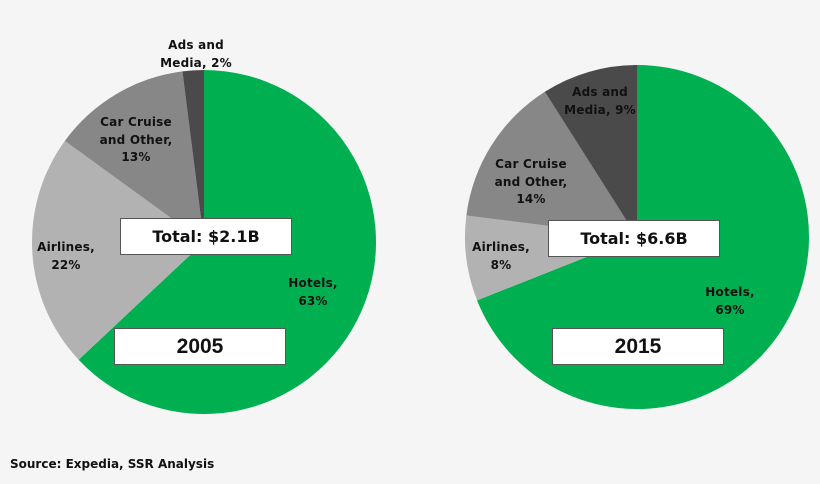 The image size is (820, 484). What do you see at coordinates (66, 256) in the screenshot?
I see `label-airlines-2005: Airlines, 22%` at bounding box center [66, 256].